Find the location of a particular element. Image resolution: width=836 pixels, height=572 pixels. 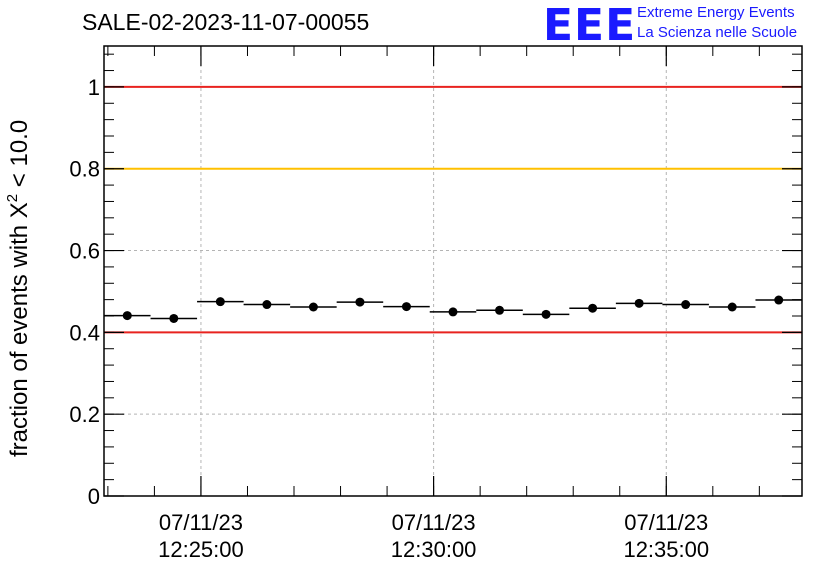

y-tick-label: 1 is located at coordinates (94, 87).